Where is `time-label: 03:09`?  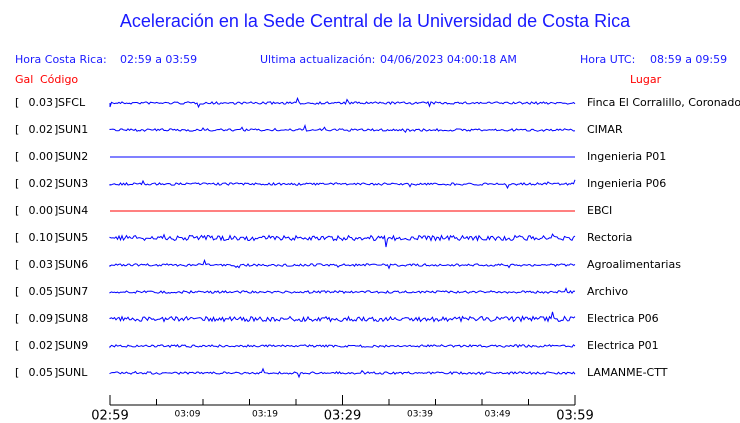
time-label: 03:09 is located at coordinates (188, 415).